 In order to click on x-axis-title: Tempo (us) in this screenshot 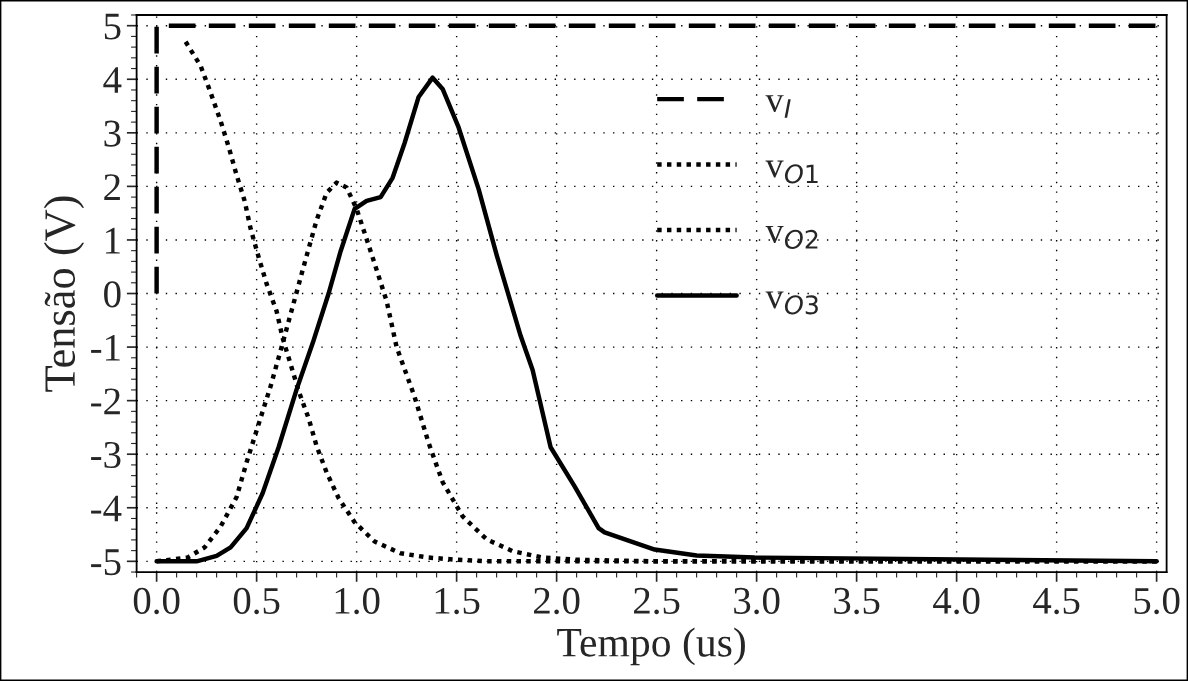, I will do `click(651, 646)`.